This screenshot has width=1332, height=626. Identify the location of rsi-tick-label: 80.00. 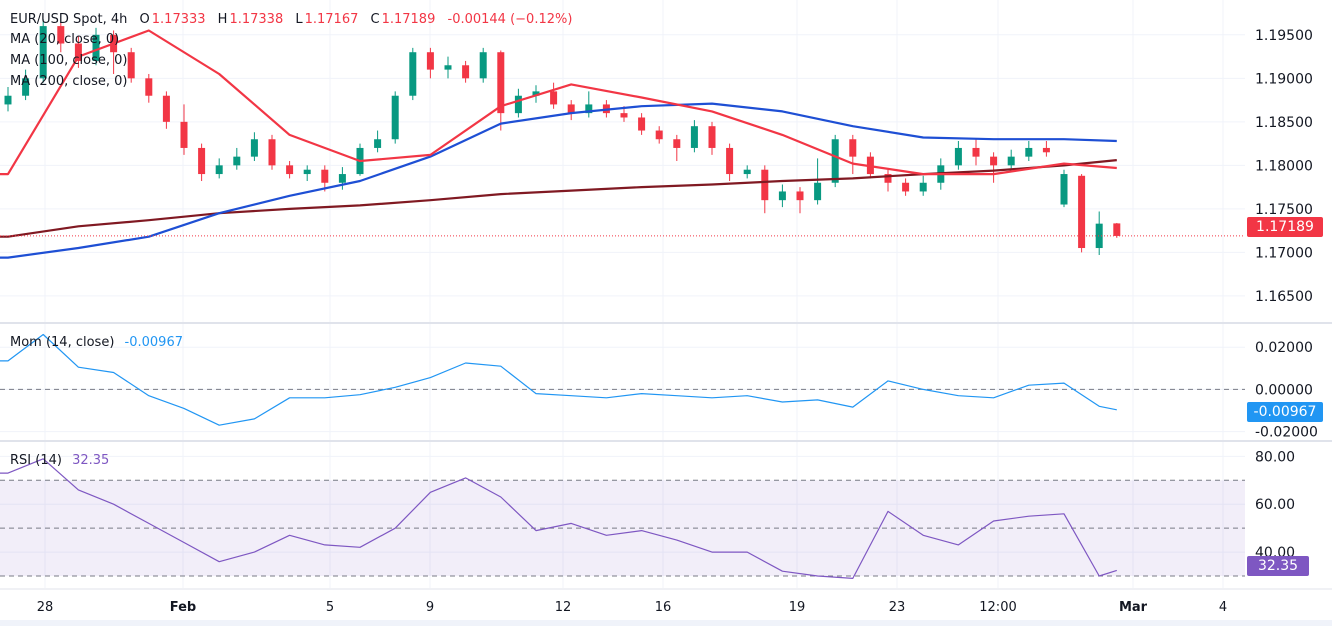
(1275, 457).